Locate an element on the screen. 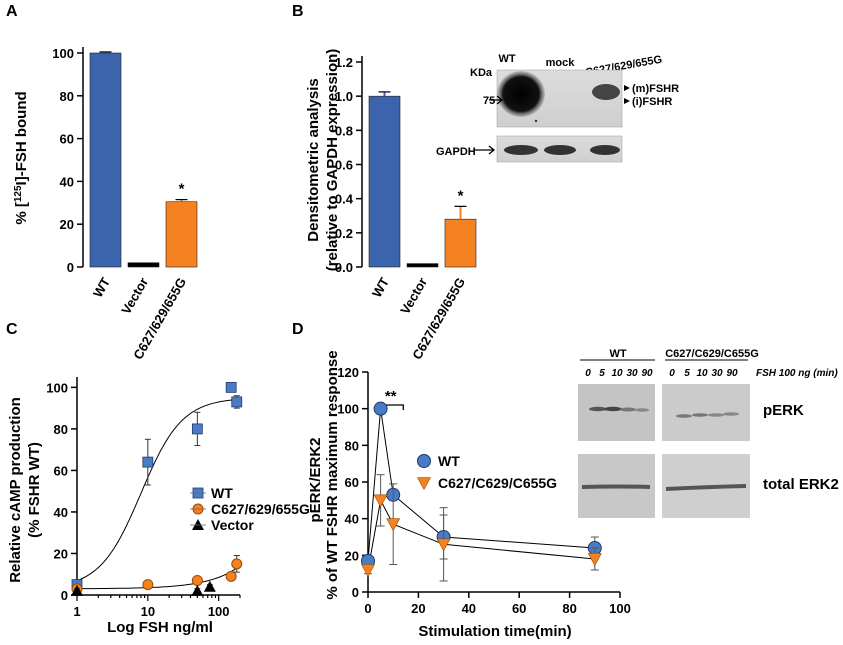  chart-c-ylabel-line1: Relative cAMP production is located at coordinates (15, 490).